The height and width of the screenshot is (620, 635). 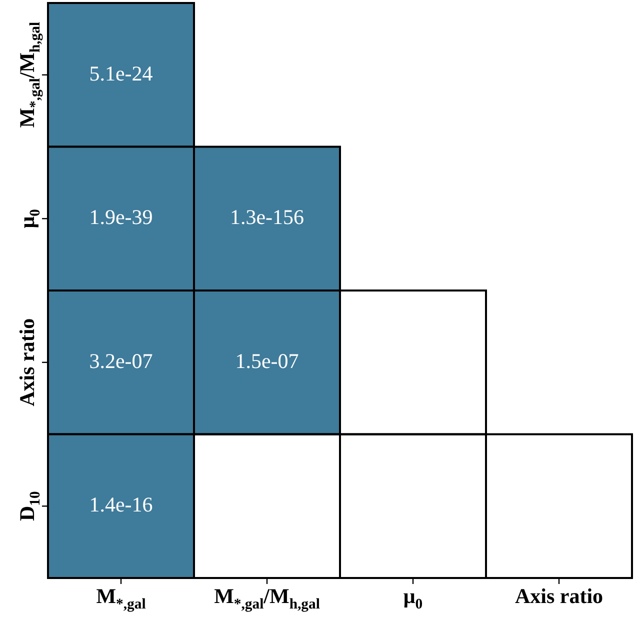 I want to click on data-label: 1.9e-39, so click(x=121, y=217).